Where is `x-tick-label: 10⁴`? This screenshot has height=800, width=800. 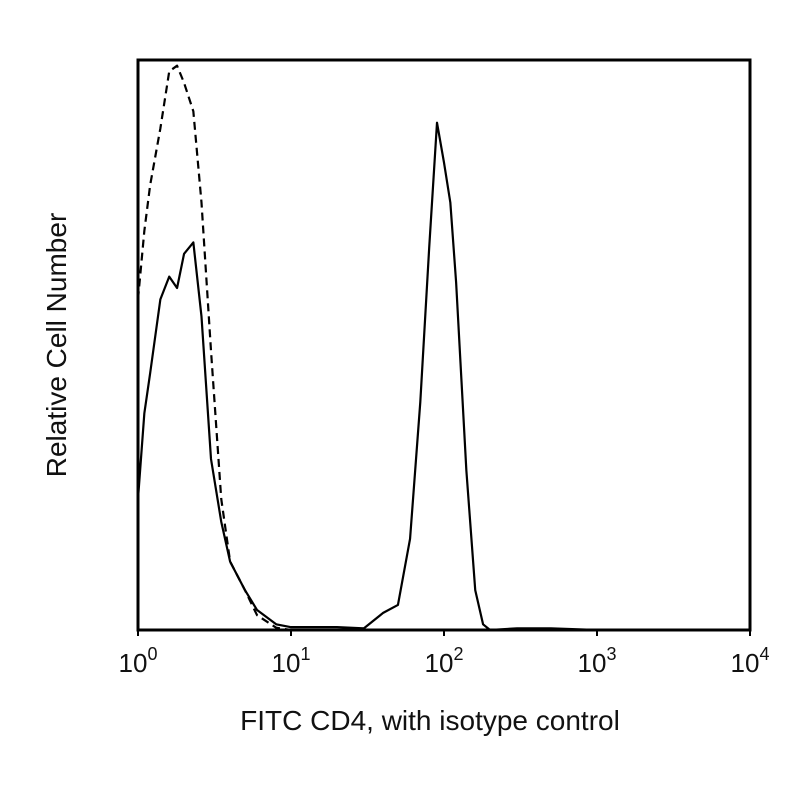
x-tick-label: 10⁴ is located at coordinates (750, 661).